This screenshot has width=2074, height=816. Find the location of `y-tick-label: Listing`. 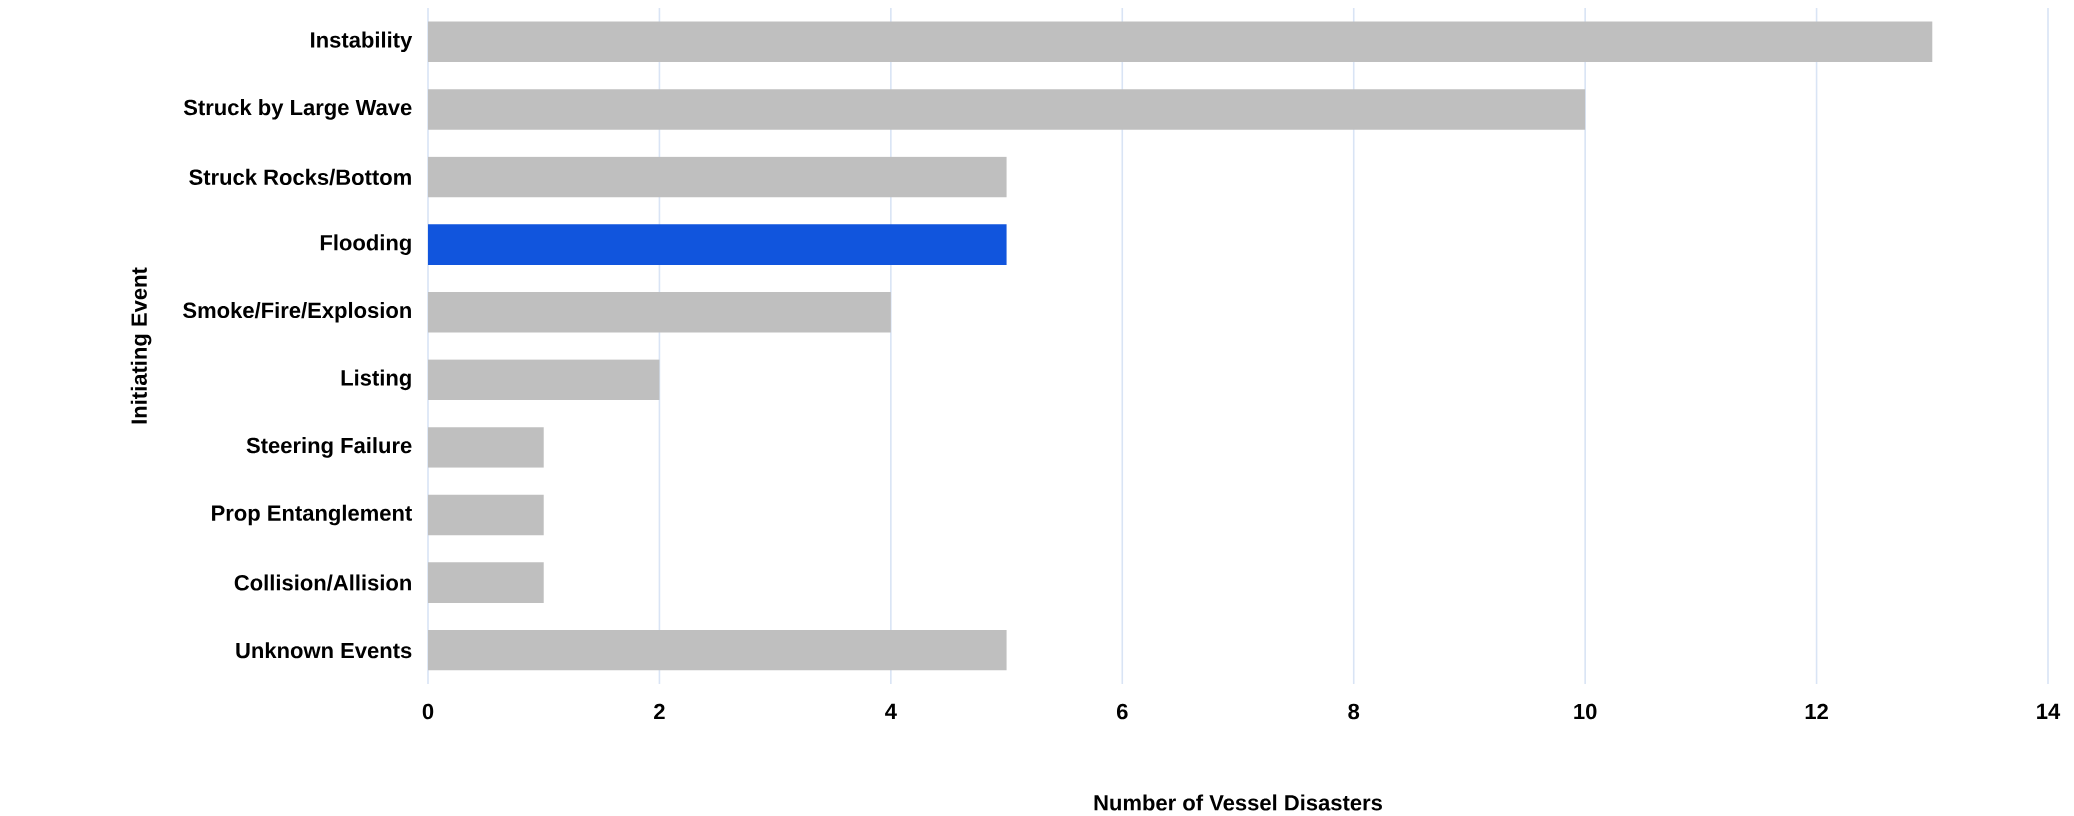

y-tick-label: Listing is located at coordinates (376, 380).